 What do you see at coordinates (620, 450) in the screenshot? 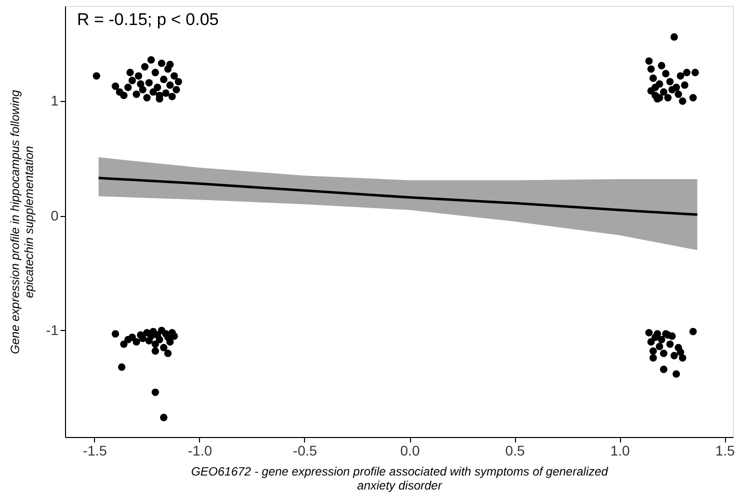
I see `x-tick-label: 1.0` at bounding box center [620, 450].